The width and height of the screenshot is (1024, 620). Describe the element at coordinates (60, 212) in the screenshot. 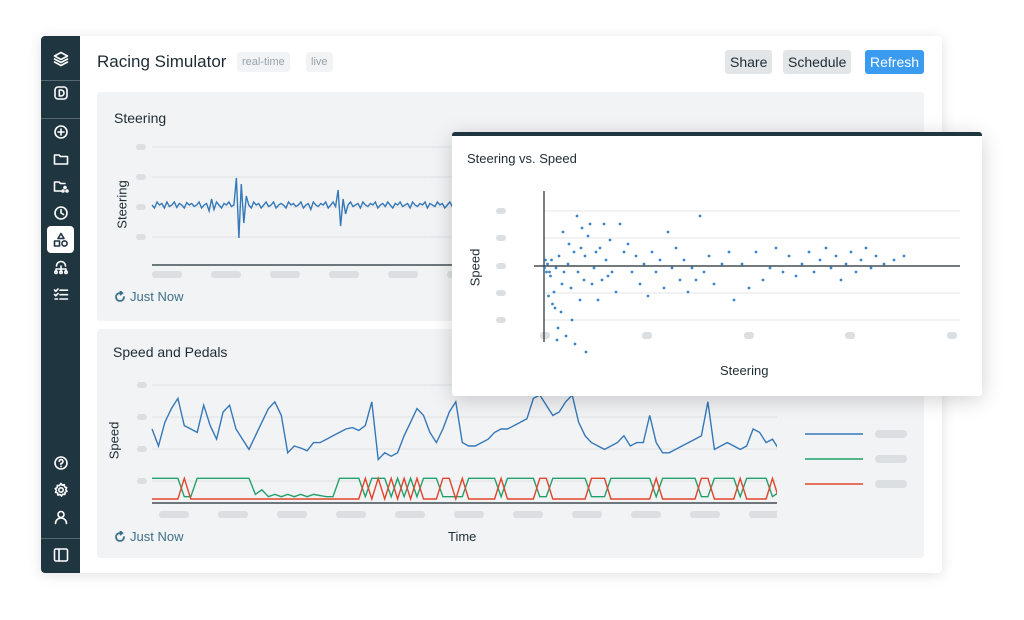

I see `clock-icon` at that location.